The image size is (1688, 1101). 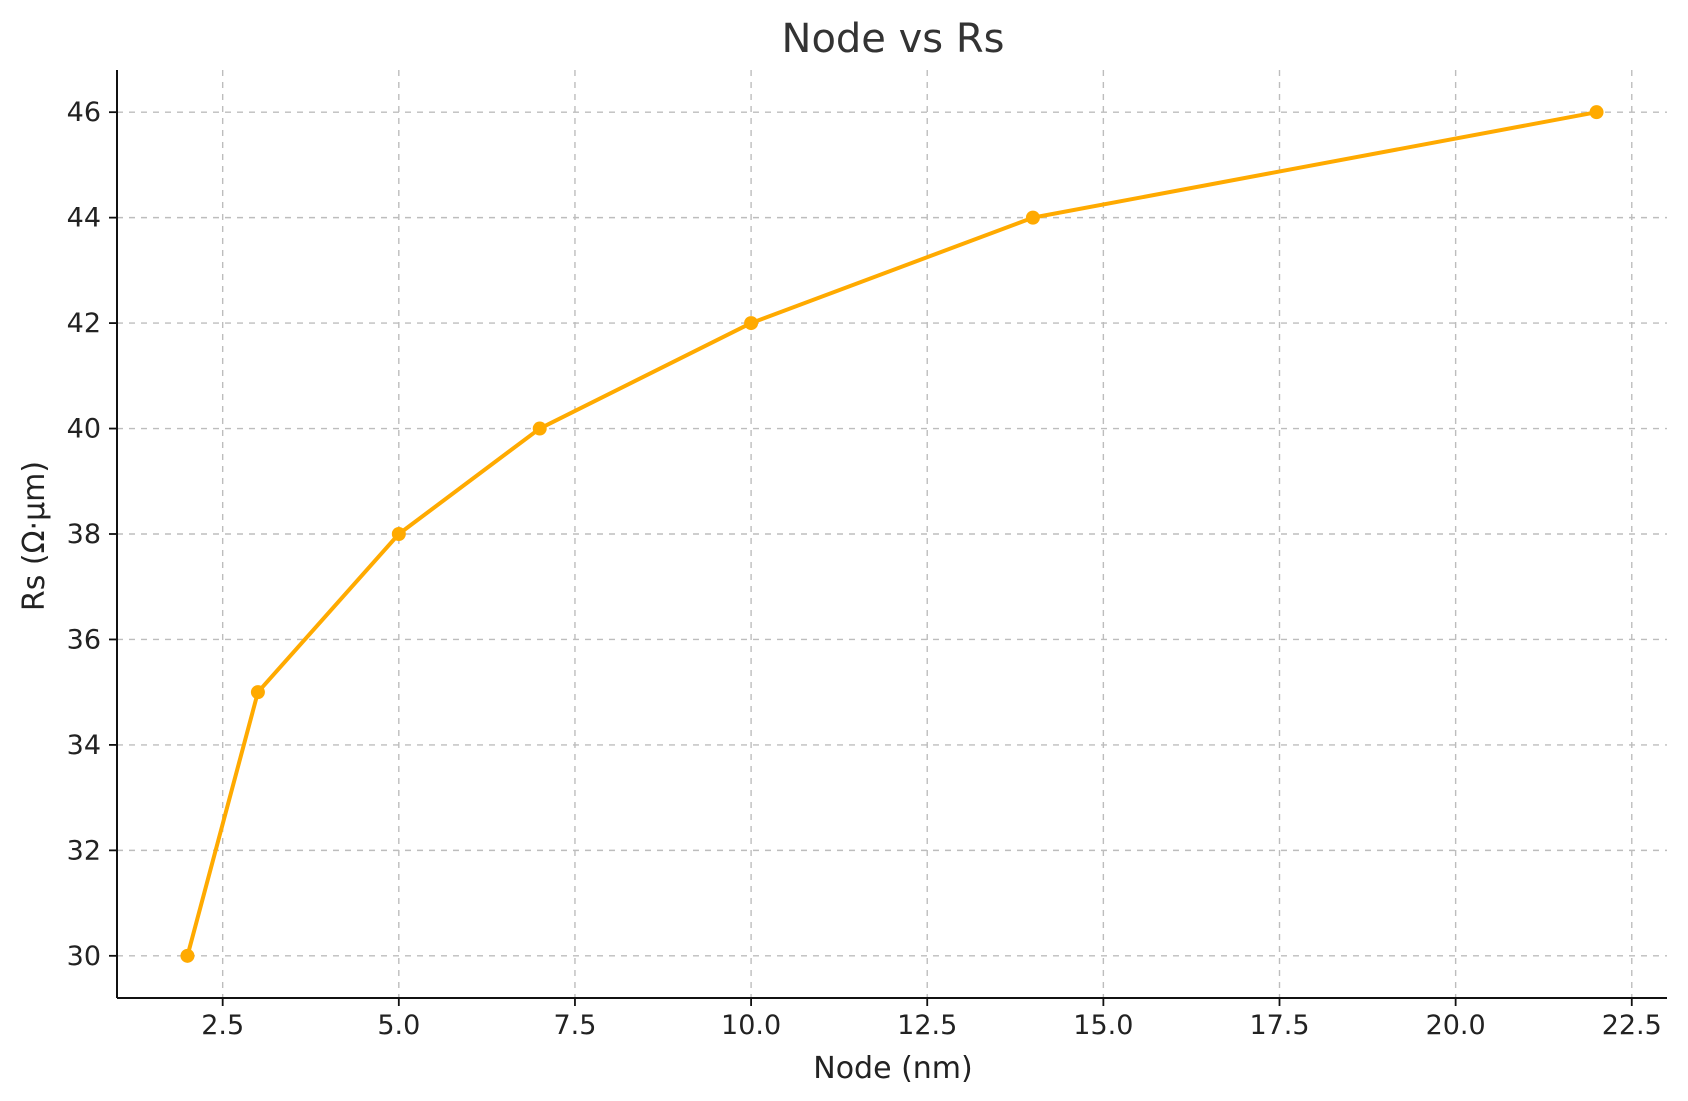 What do you see at coordinates (84, 323) in the screenshot?
I see `y-tick-label: 42` at bounding box center [84, 323].